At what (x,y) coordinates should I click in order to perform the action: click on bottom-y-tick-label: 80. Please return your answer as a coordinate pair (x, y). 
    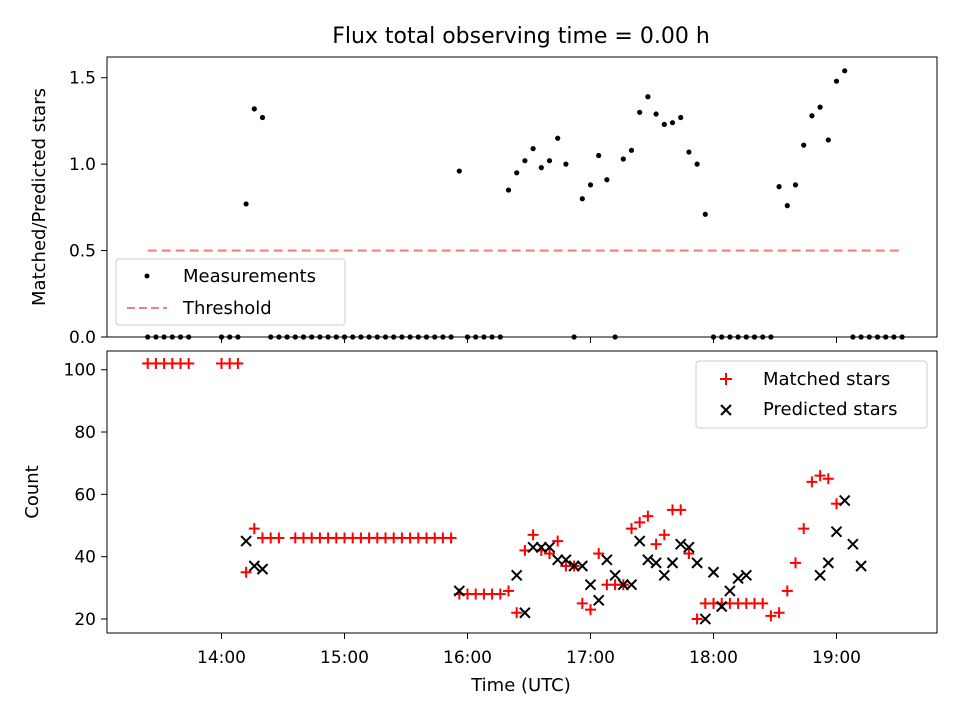
    Looking at the image, I should click on (85, 433).